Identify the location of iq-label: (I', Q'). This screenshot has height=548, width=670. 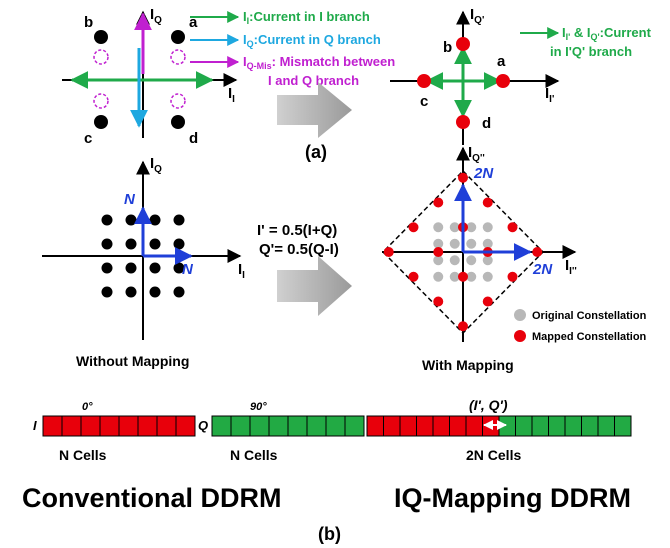
(488, 405).